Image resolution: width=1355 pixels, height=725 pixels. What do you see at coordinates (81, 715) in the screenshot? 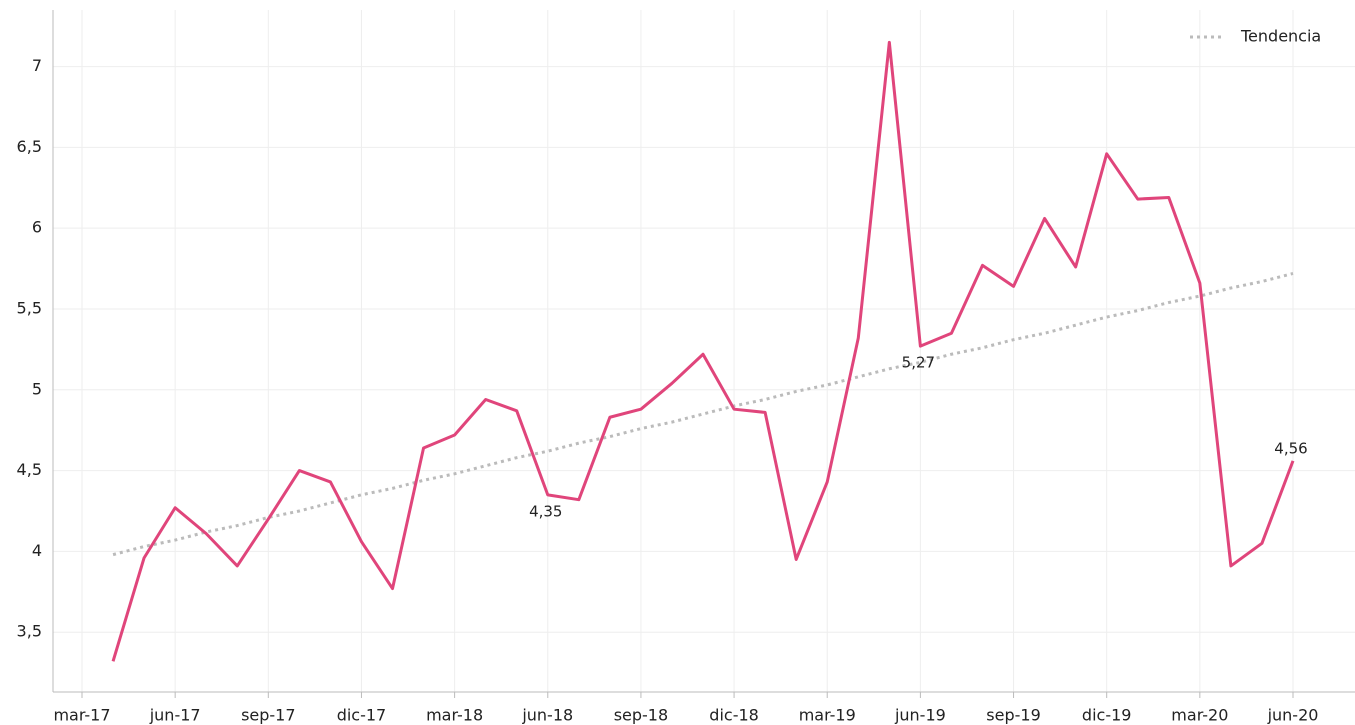
I see `x-tick-label: mar-17` at bounding box center [81, 715].